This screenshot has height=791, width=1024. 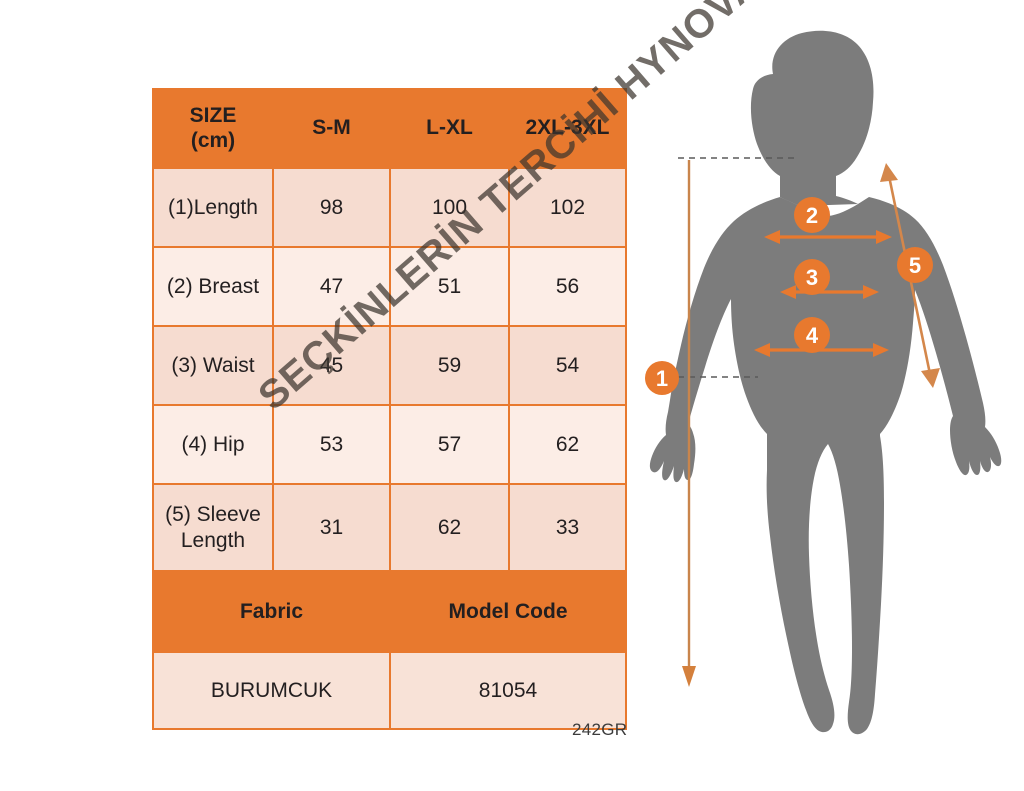 What do you see at coordinates (600, 729) in the screenshot?
I see `weight-caption: 242GR` at bounding box center [600, 729].